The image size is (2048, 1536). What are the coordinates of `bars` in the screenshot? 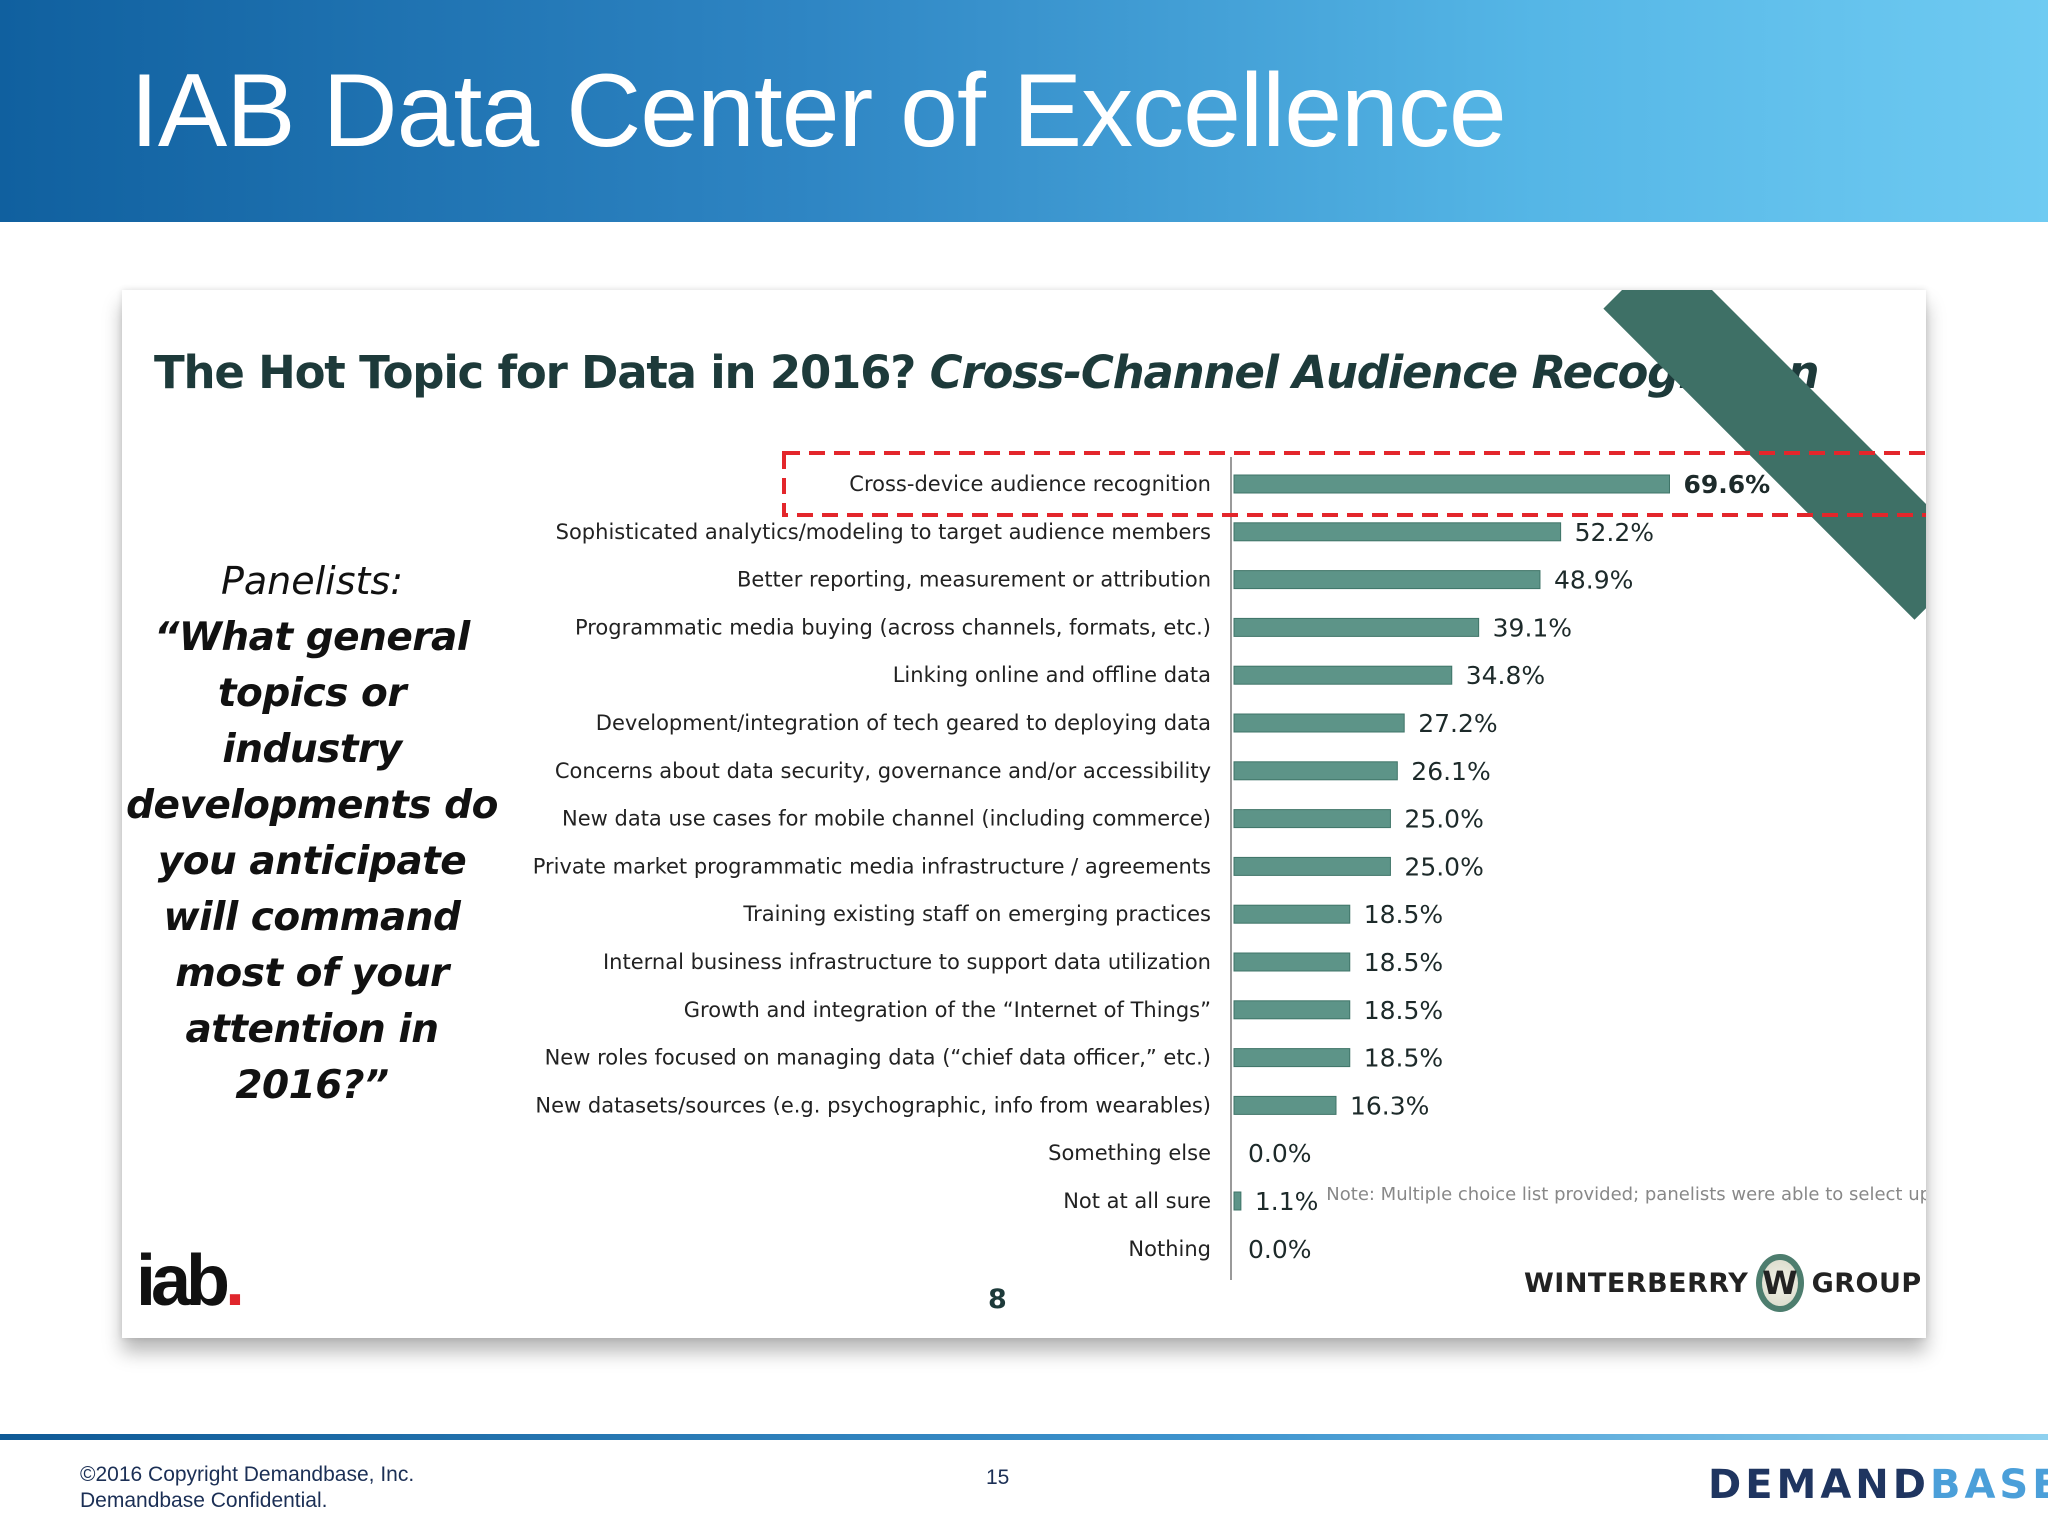 It's located at (1451, 842).